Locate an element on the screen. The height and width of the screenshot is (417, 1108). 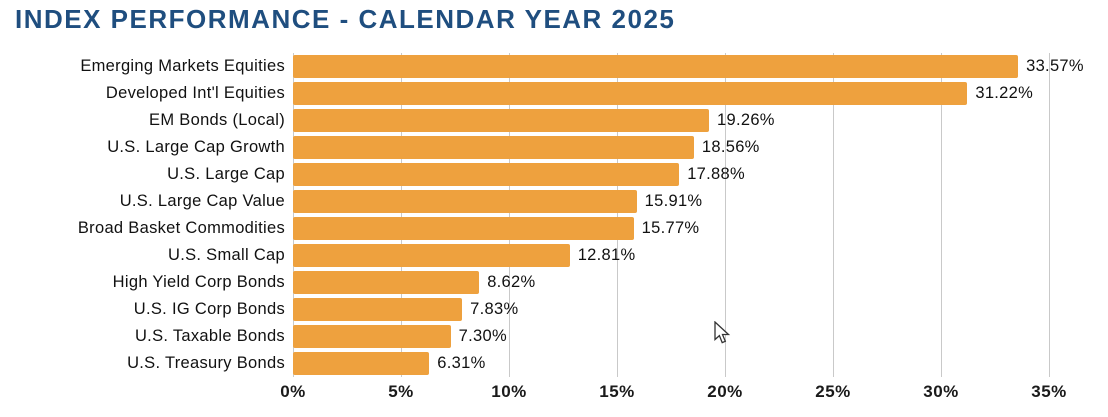
bar-row: Developed Int'l Equities 31.22% is located at coordinates (554, 93).